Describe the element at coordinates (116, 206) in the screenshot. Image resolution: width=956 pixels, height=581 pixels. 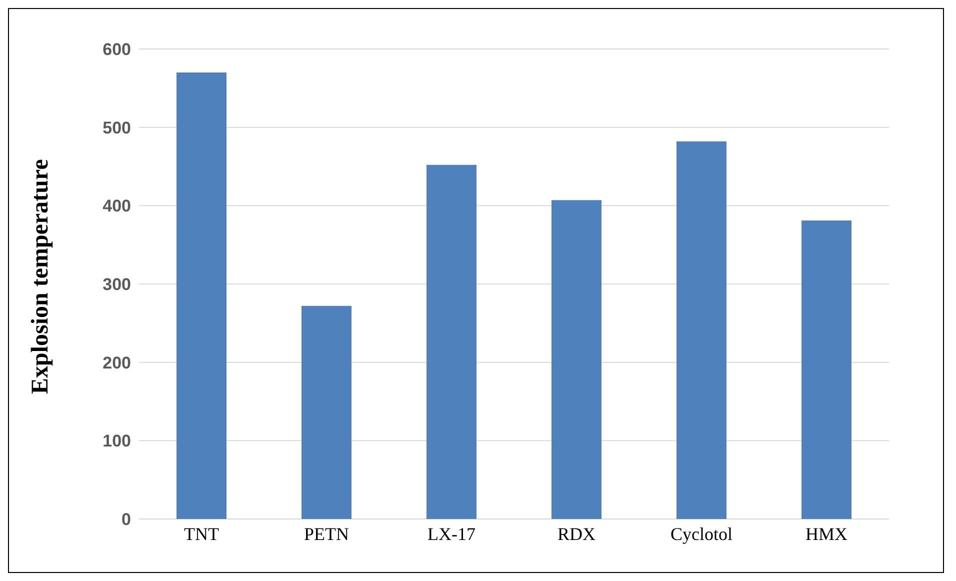
I see `y-tick-label: 400` at that location.